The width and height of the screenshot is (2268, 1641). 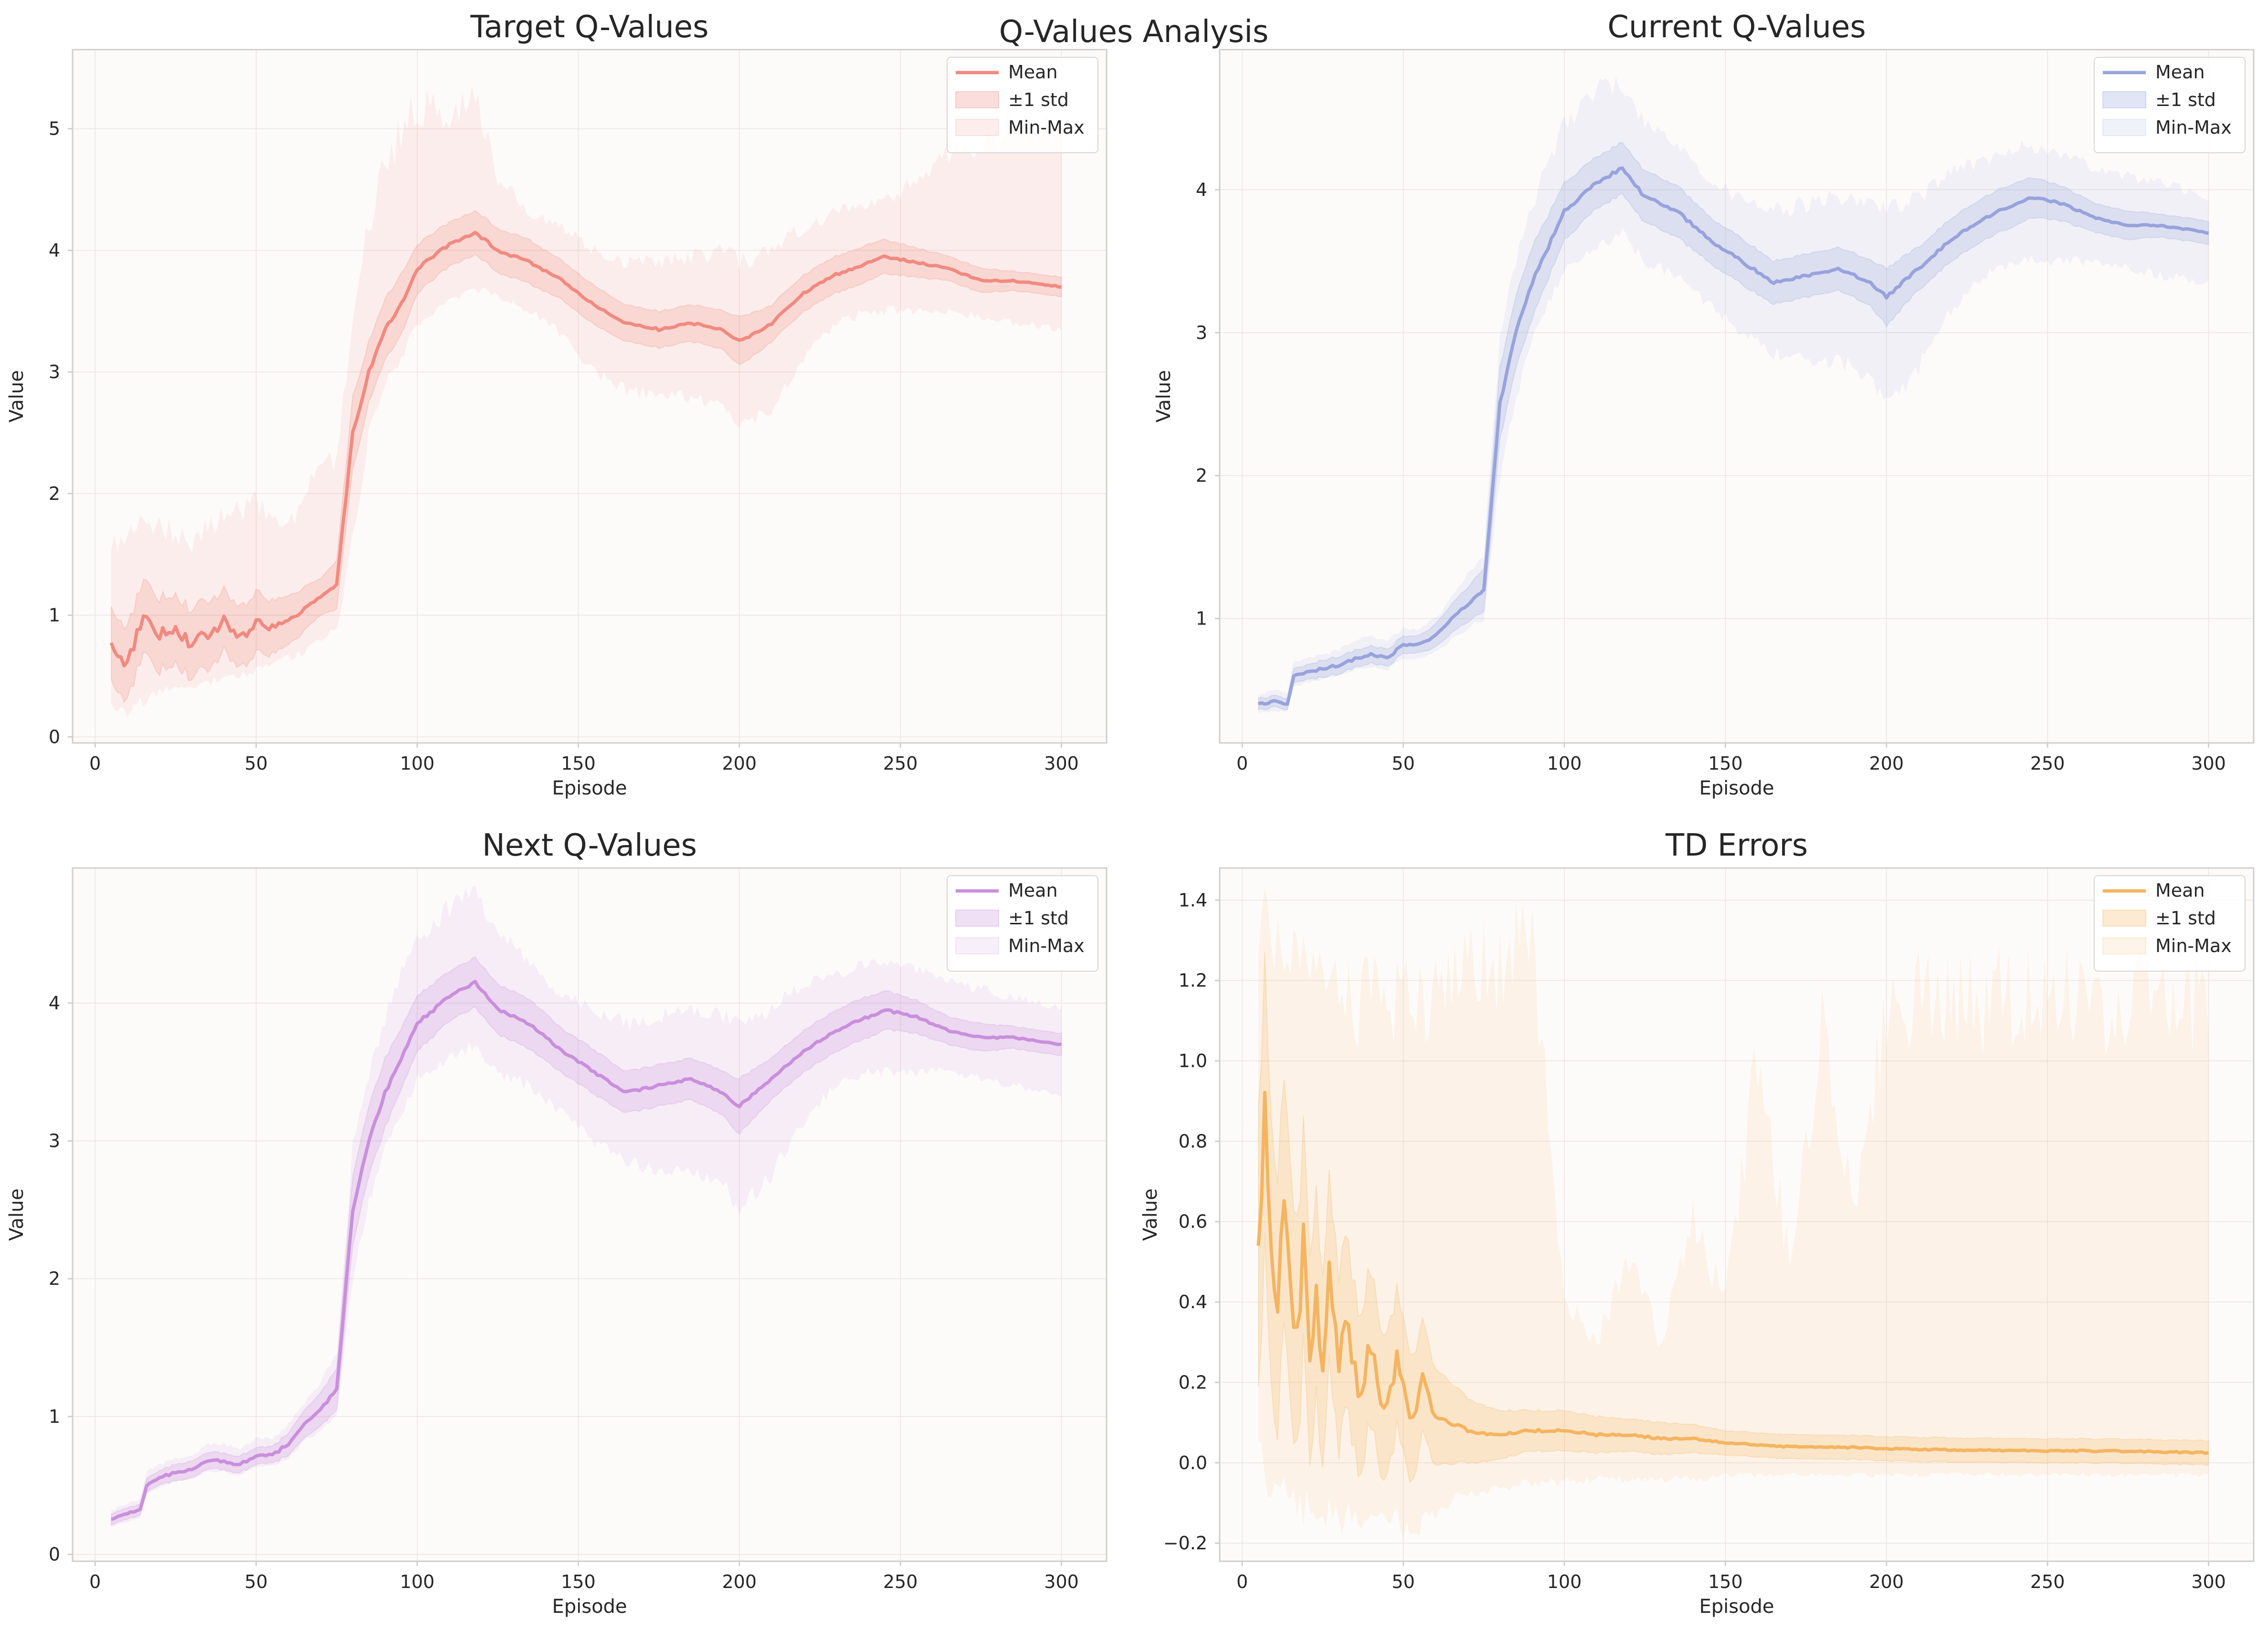 What do you see at coordinates (590, 845) in the screenshot?
I see `subplot-title: Next Q-Values` at bounding box center [590, 845].